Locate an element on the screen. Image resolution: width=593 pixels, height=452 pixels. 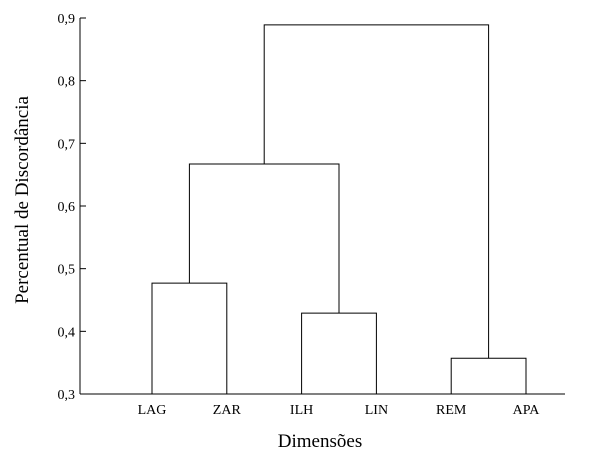
y-axis: 0,3 0,4 0,5 0,6 0,7 0,8 0,9 is located at coordinates (72, 207).